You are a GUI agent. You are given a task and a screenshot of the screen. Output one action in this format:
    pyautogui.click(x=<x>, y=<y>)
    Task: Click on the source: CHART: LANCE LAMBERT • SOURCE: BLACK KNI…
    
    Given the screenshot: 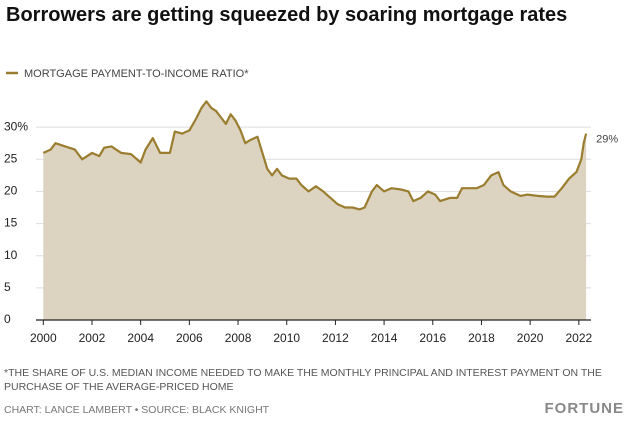 What is the action you would take?
    pyautogui.click(x=137, y=410)
    